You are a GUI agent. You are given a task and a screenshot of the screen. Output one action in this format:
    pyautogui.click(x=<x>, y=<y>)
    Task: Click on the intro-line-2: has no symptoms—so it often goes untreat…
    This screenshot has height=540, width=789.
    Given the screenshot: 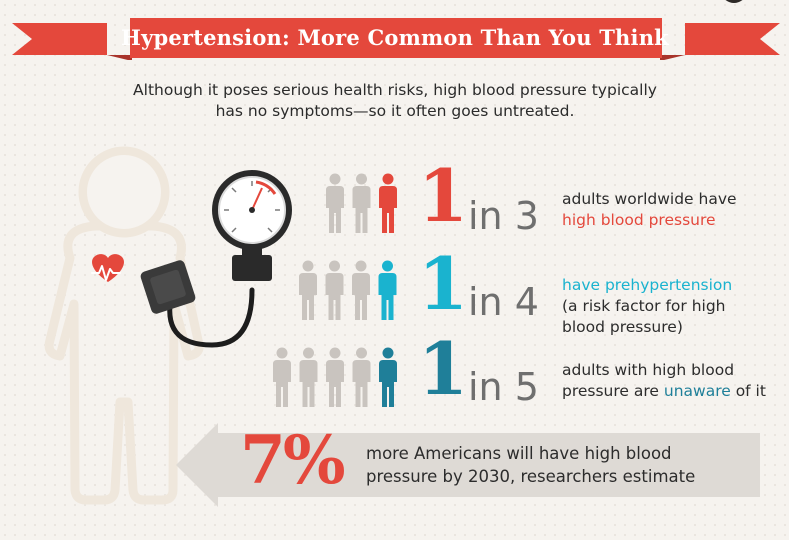 What is the action you would take?
    pyautogui.click(x=395, y=111)
    